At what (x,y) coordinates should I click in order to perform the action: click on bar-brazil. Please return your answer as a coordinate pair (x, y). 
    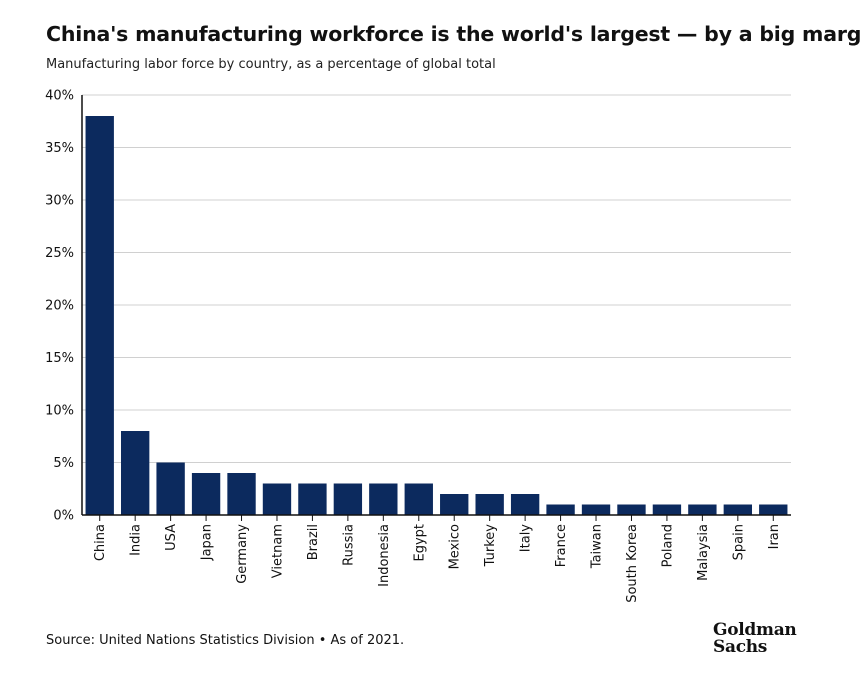
    Looking at the image, I should click on (312, 499).